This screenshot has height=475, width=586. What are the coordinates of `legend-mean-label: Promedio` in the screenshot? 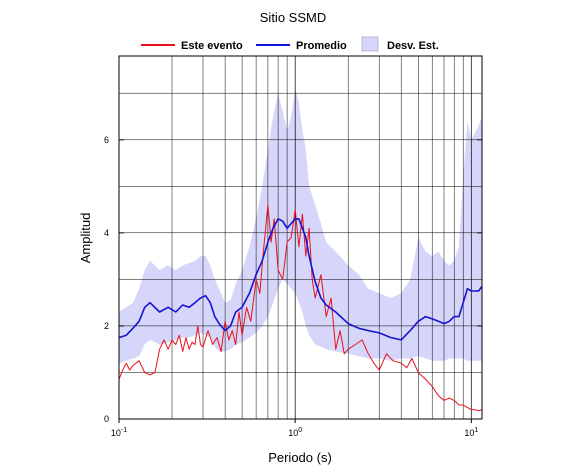 It's located at (321, 46).